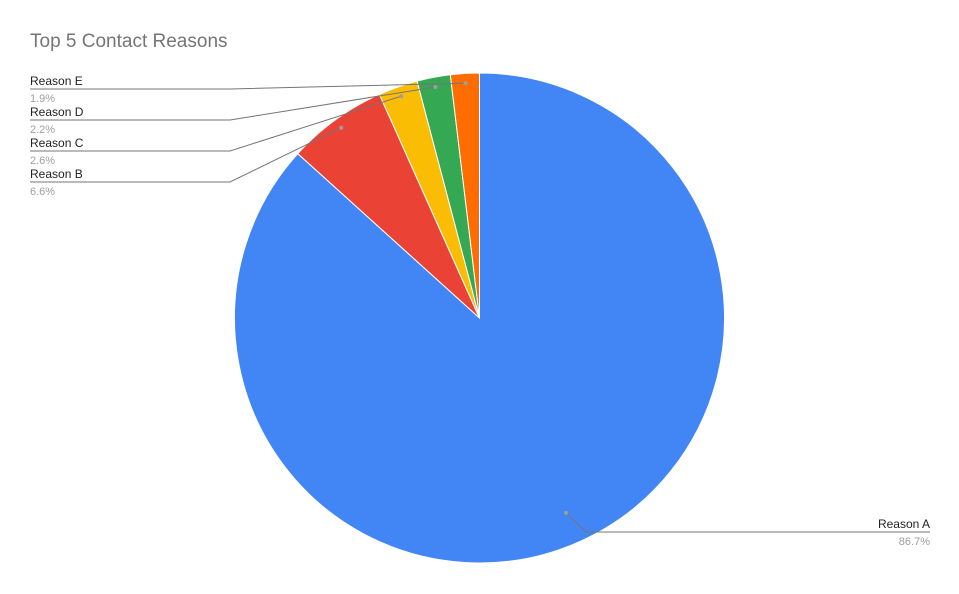  Describe the element at coordinates (341, 127) in the screenshot. I see `leader-dot-reason-b` at that location.